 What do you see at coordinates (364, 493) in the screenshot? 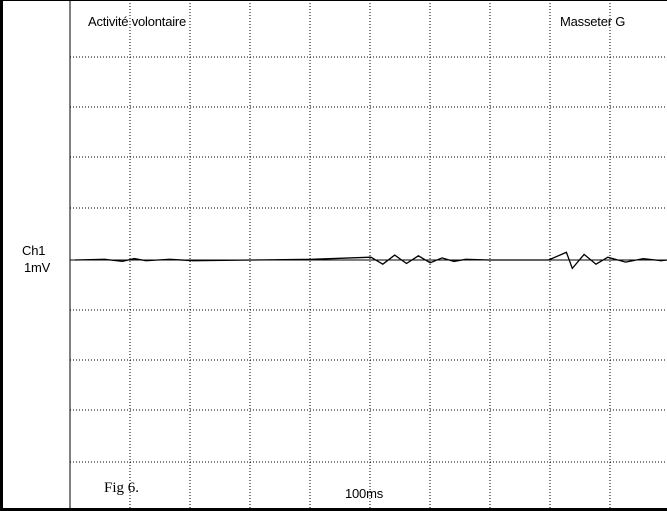
I see `time-scale-label: 100ms` at bounding box center [364, 493].